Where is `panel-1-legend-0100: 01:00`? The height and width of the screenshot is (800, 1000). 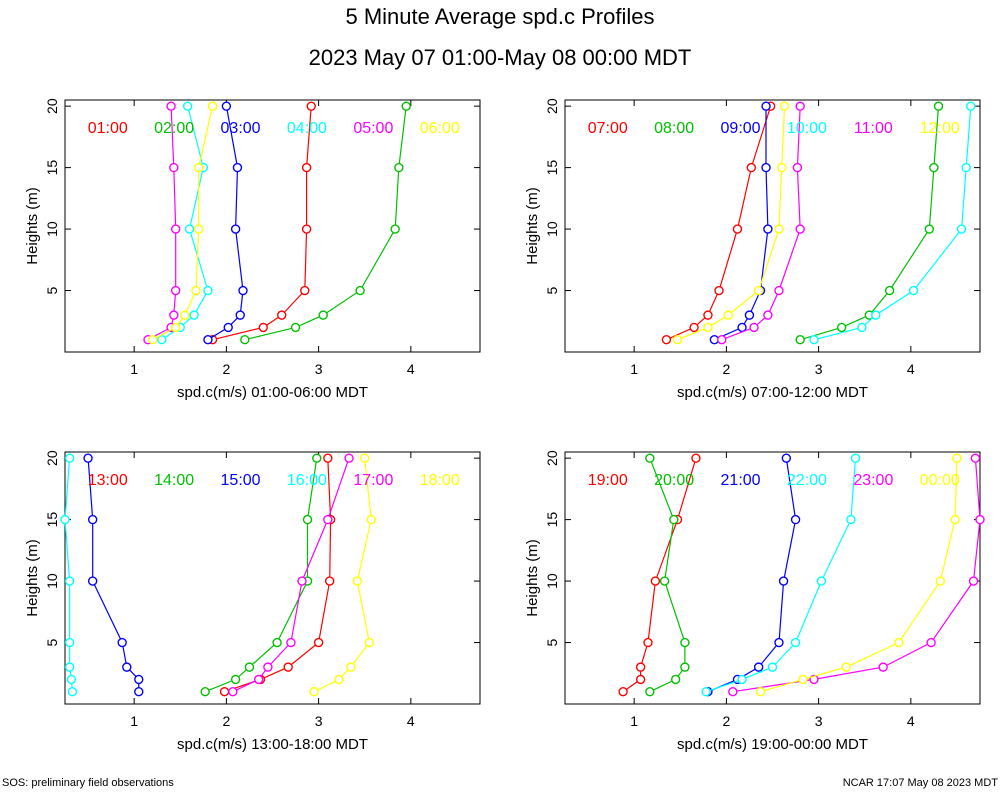 panel-1-legend-0100: 01:00 is located at coordinates (108, 128).